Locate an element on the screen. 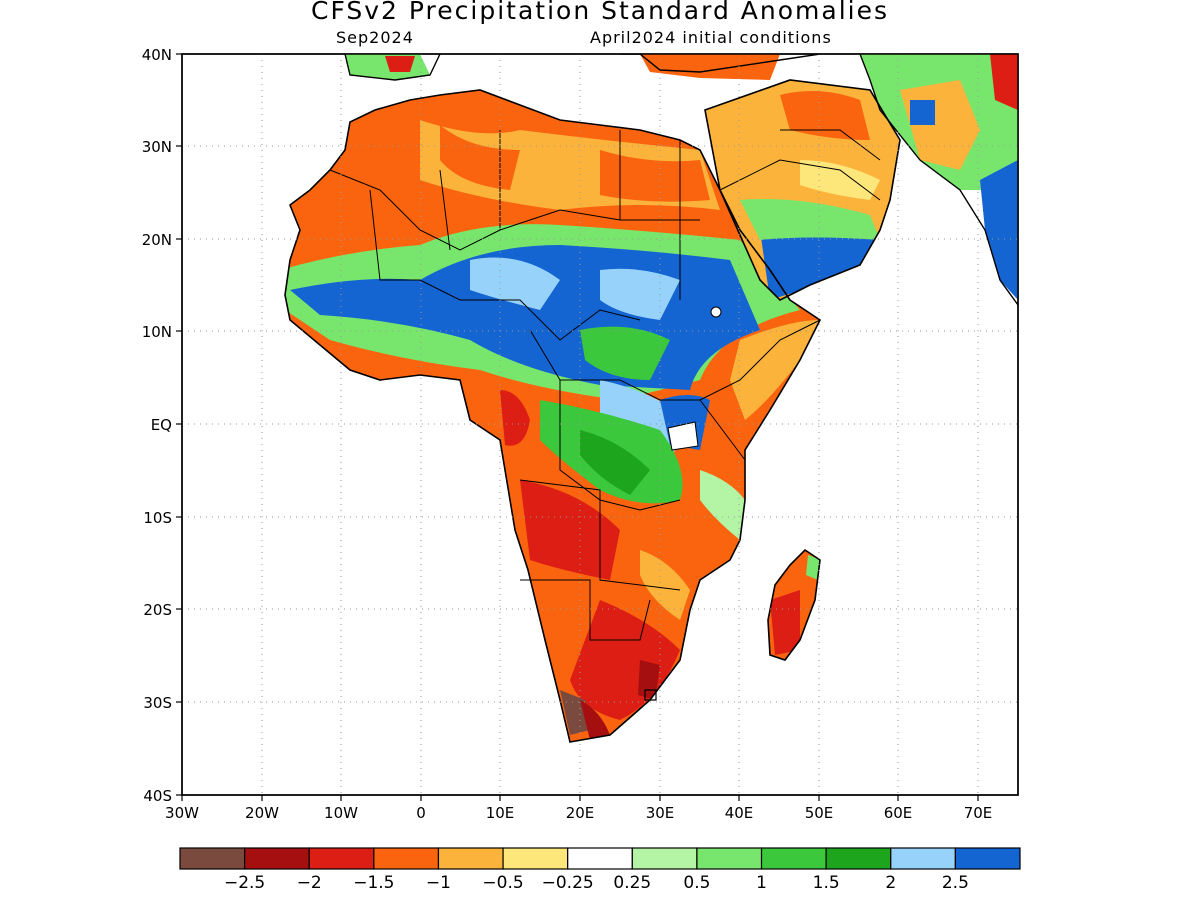  colorbar-label: 1.5 is located at coordinates (826, 883).